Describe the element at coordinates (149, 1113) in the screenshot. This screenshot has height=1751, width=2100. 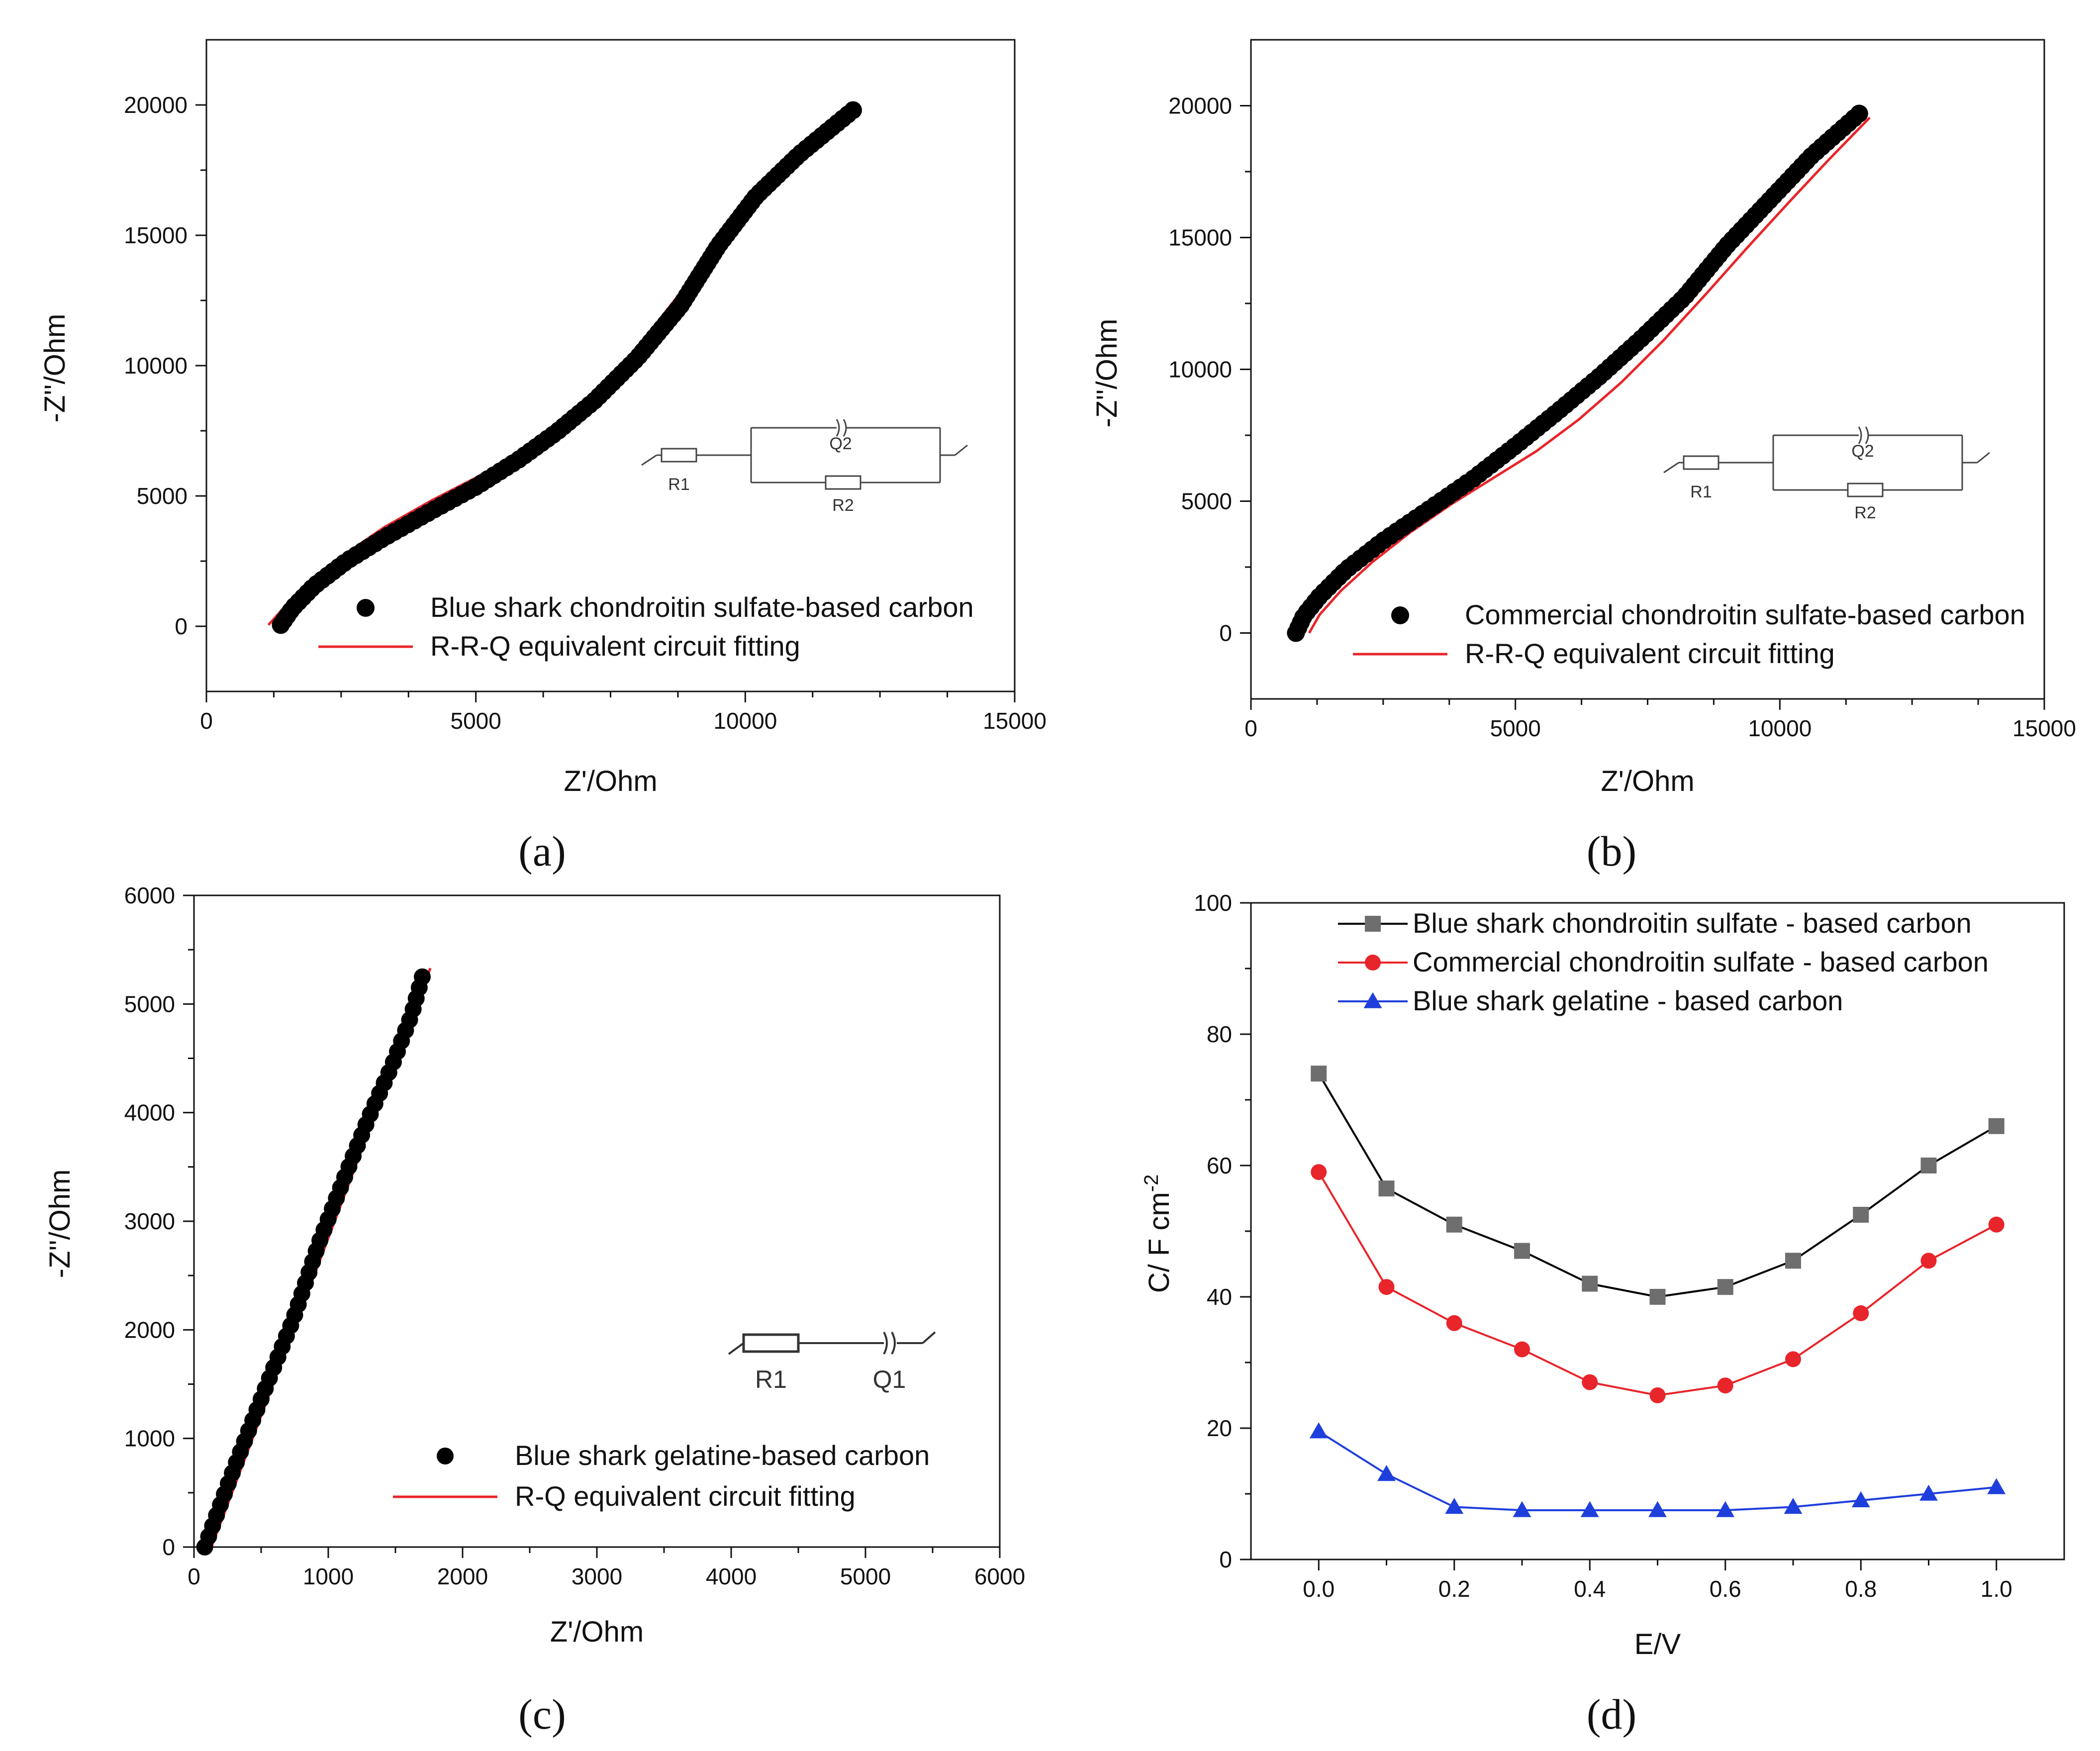
I see `y-tick-label: 4000` at that location.